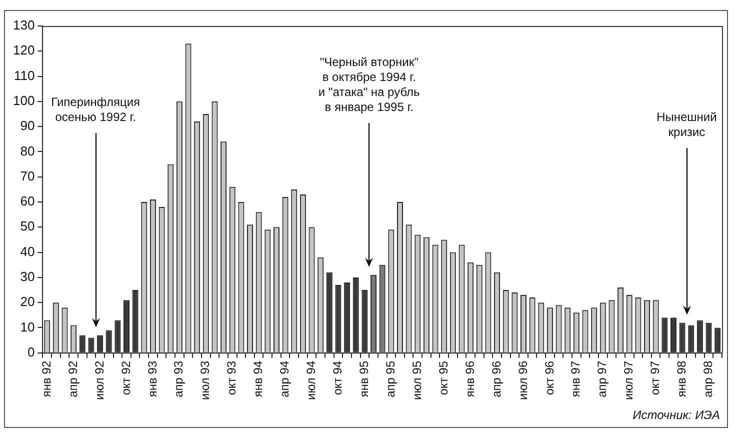  What do you see at coordinates (337, 378) in the screenshot?
I see `x-tick-label: окт 94` at bounding box center [337, 378].